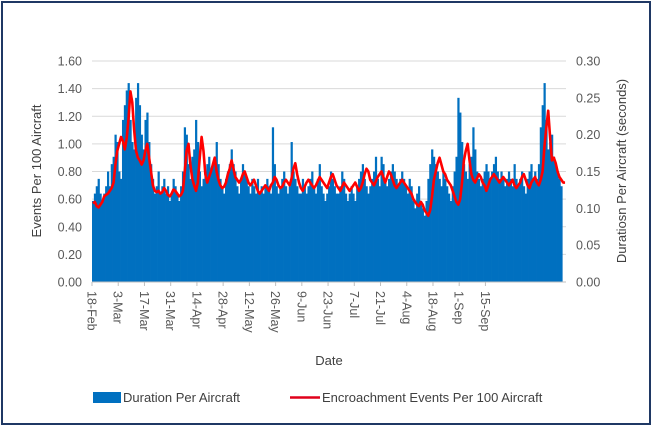  I want to click on left-tick-label: 1.60, so click(70, 62).